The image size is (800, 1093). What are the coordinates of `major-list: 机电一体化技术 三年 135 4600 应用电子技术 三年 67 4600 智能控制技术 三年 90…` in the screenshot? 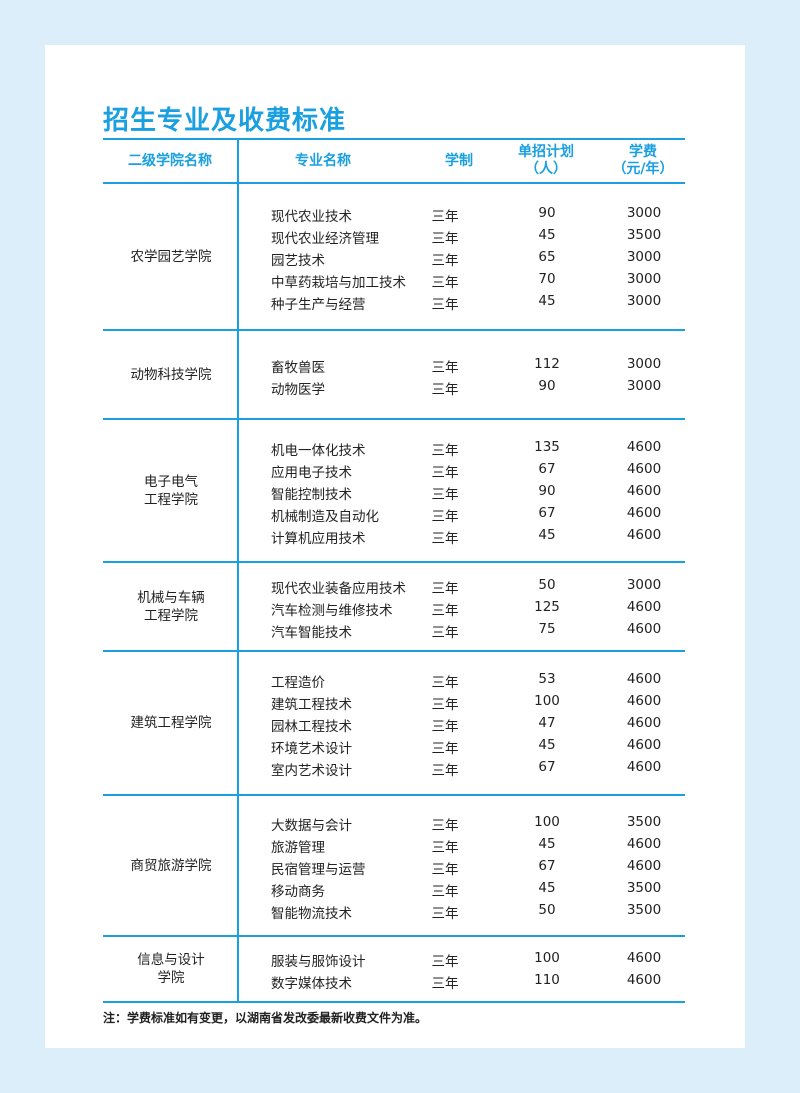 It's located at (462, 490).